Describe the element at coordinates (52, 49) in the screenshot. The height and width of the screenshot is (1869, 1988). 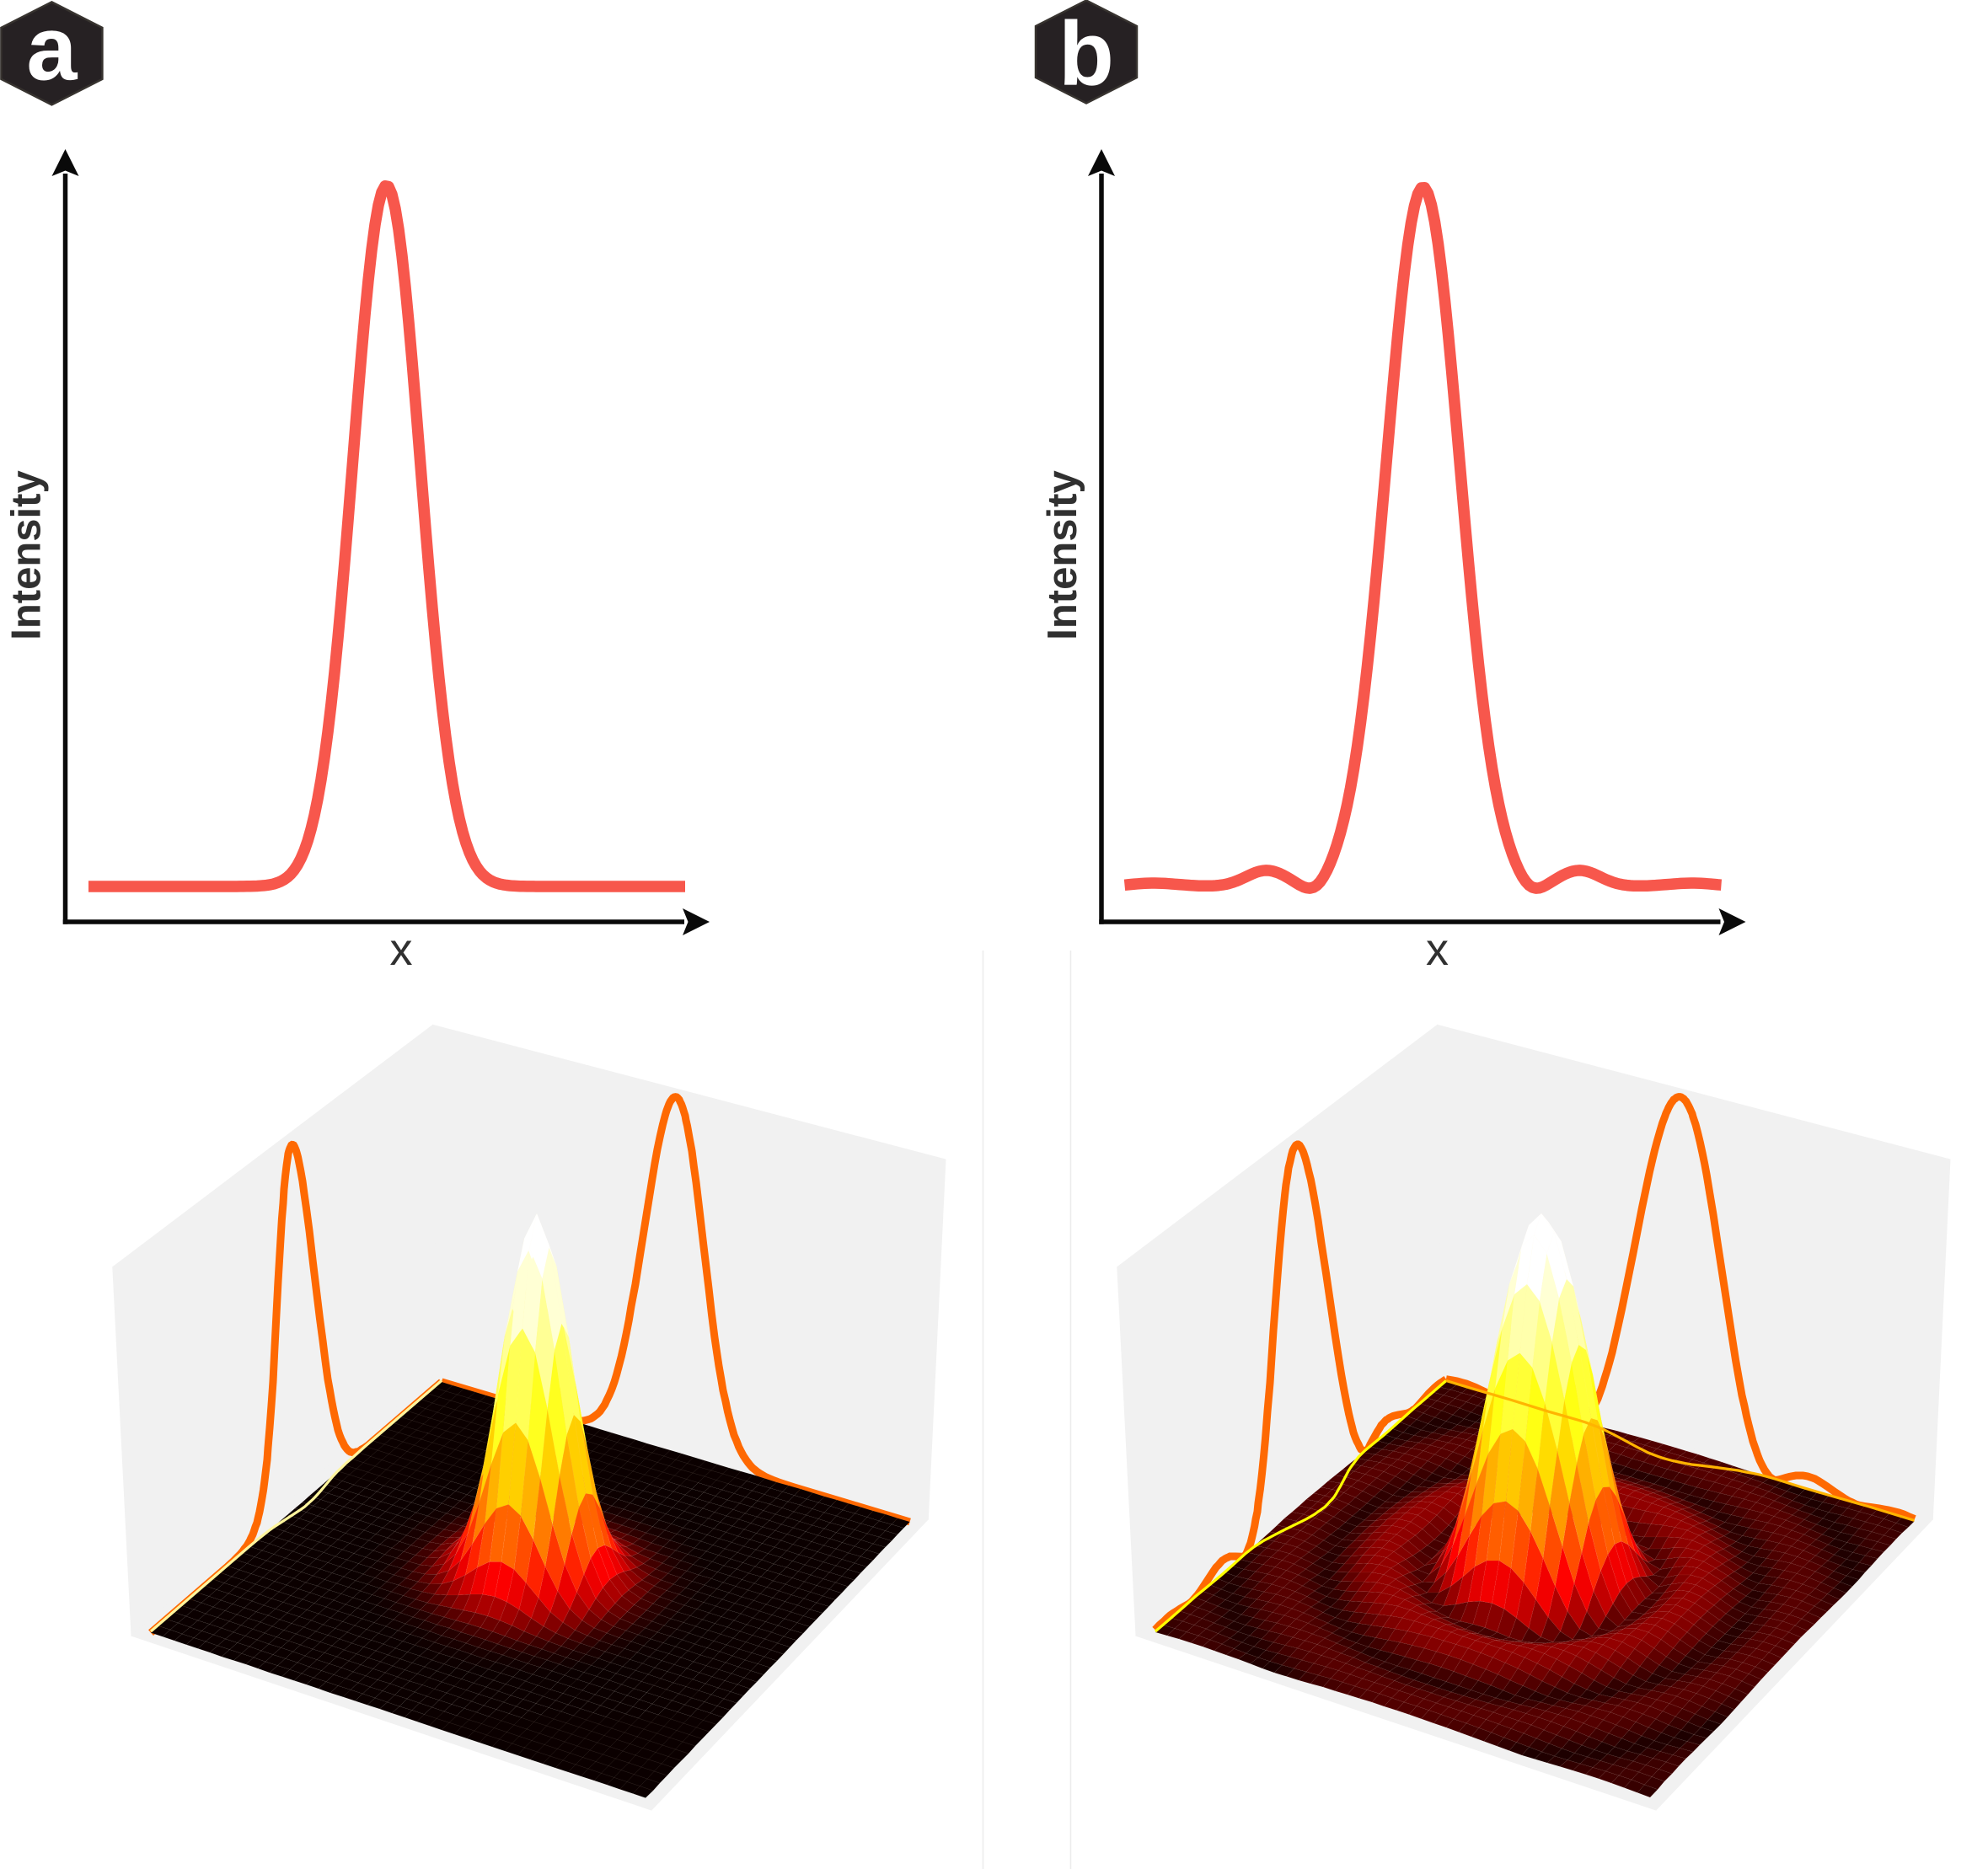
I see `svg-text: a` at that location.